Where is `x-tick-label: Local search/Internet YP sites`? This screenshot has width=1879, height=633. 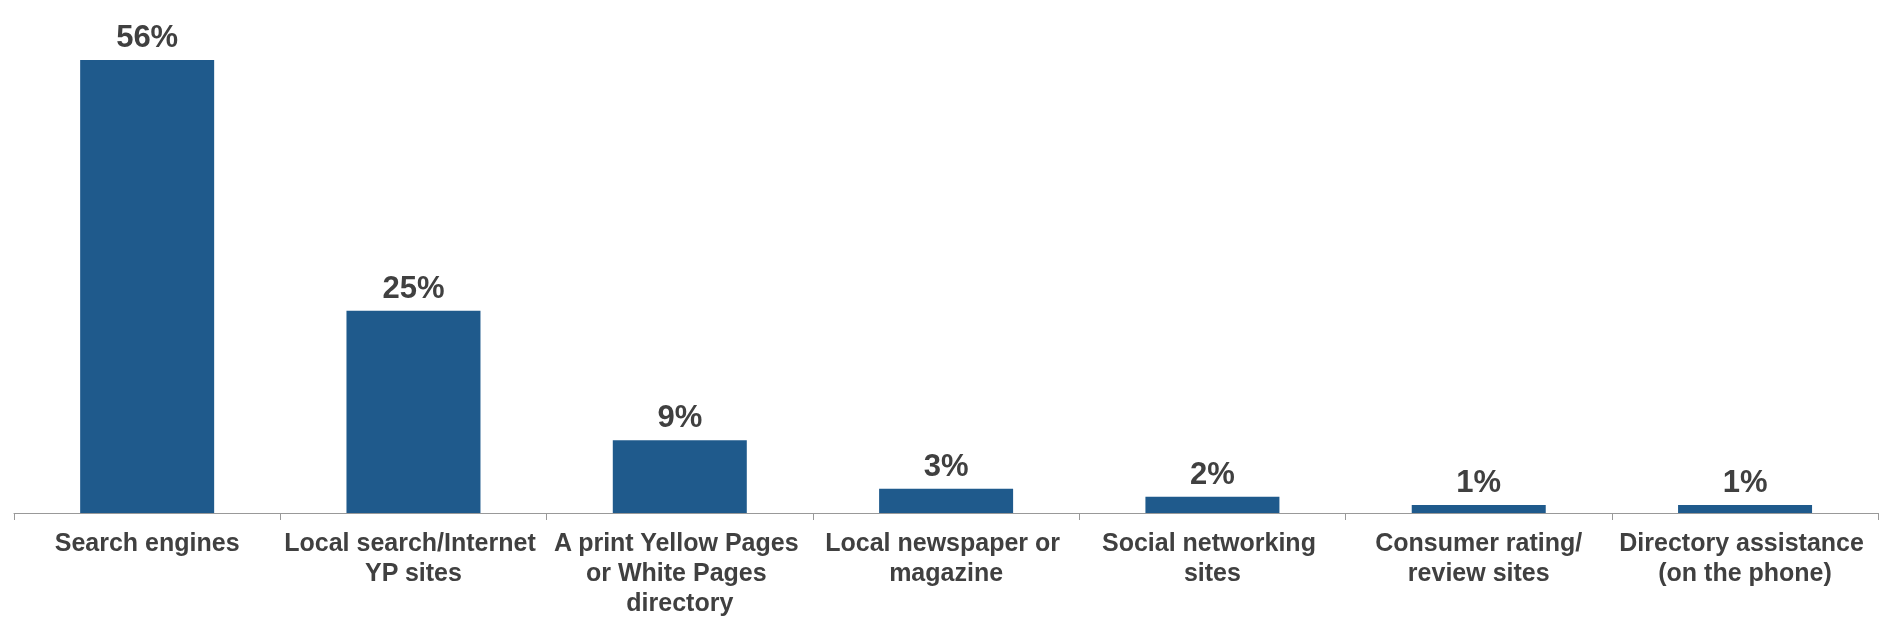
x-tick-label: Local search/Internet YP sites is located at coordinates (413, 557).